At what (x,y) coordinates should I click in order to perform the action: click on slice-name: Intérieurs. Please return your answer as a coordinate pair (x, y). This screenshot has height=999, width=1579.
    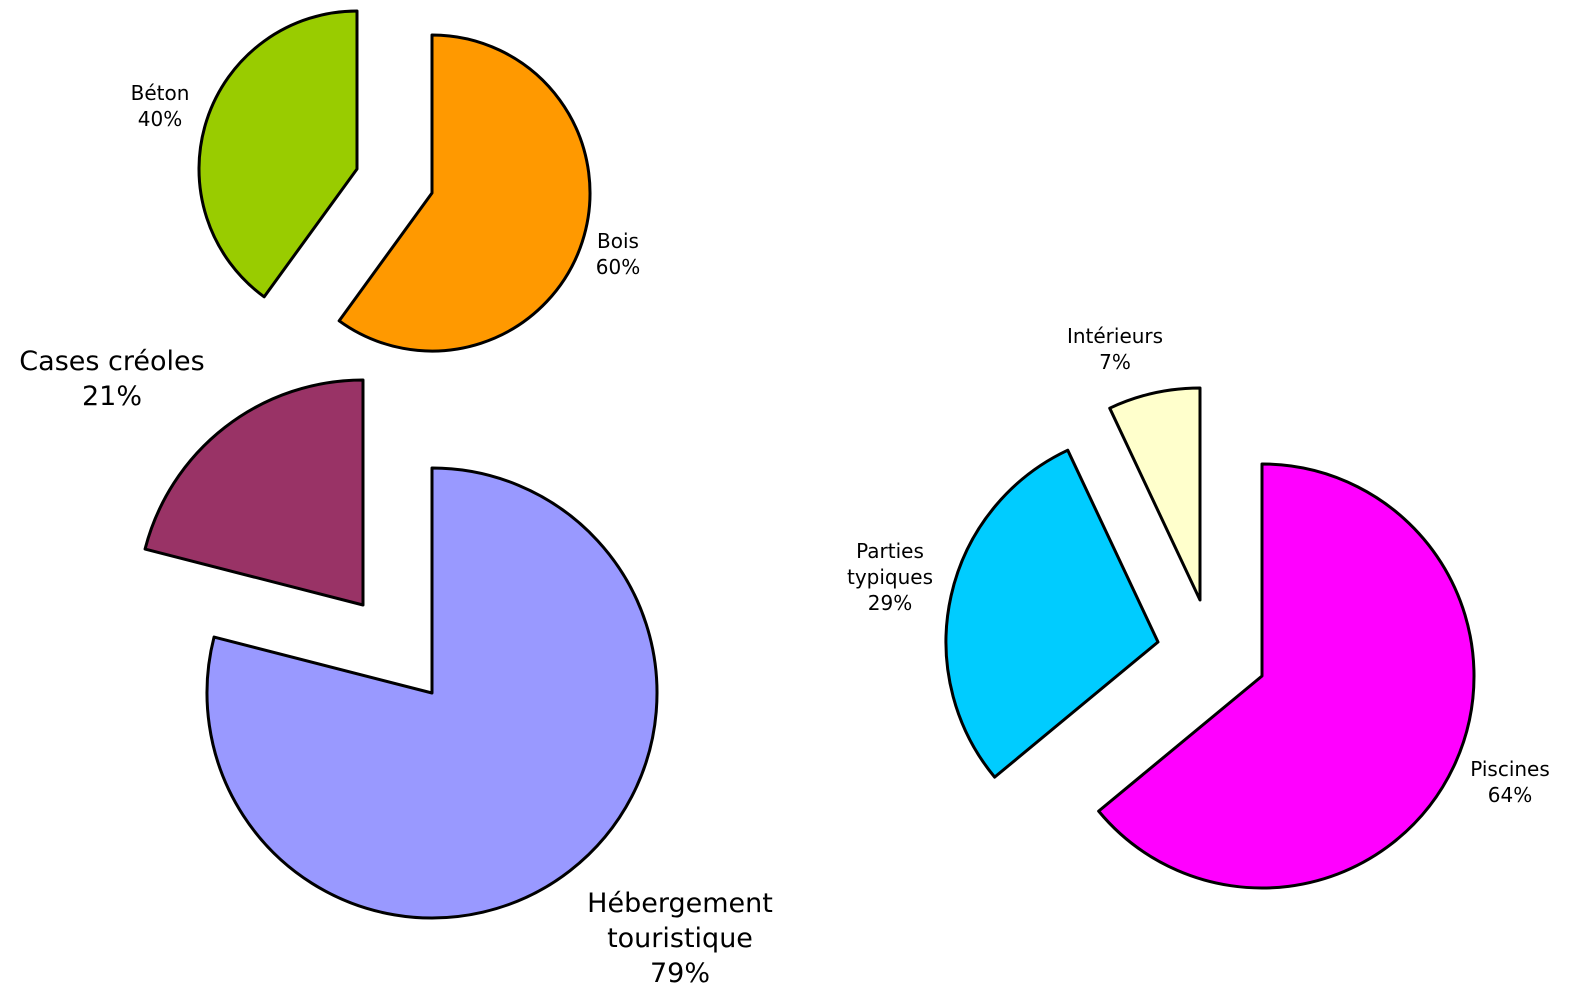
    Looking at the image, I should click on (1115, 336).